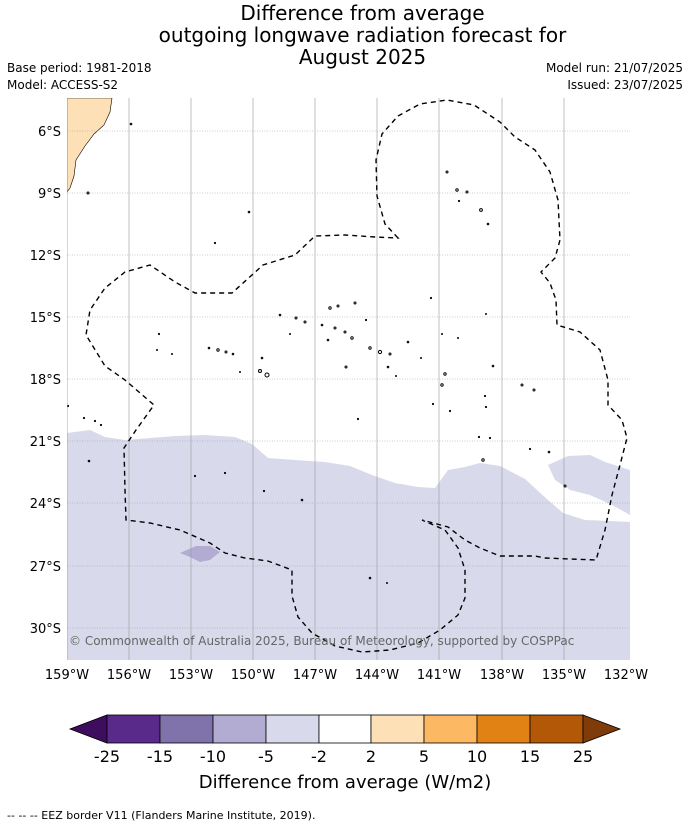 The image size is (690, 827). What do you see at coordinates (614, 68) in the screenshot?
I see `model-run-date: Model run: 21/07/2025` at bounding box center [614, 68].